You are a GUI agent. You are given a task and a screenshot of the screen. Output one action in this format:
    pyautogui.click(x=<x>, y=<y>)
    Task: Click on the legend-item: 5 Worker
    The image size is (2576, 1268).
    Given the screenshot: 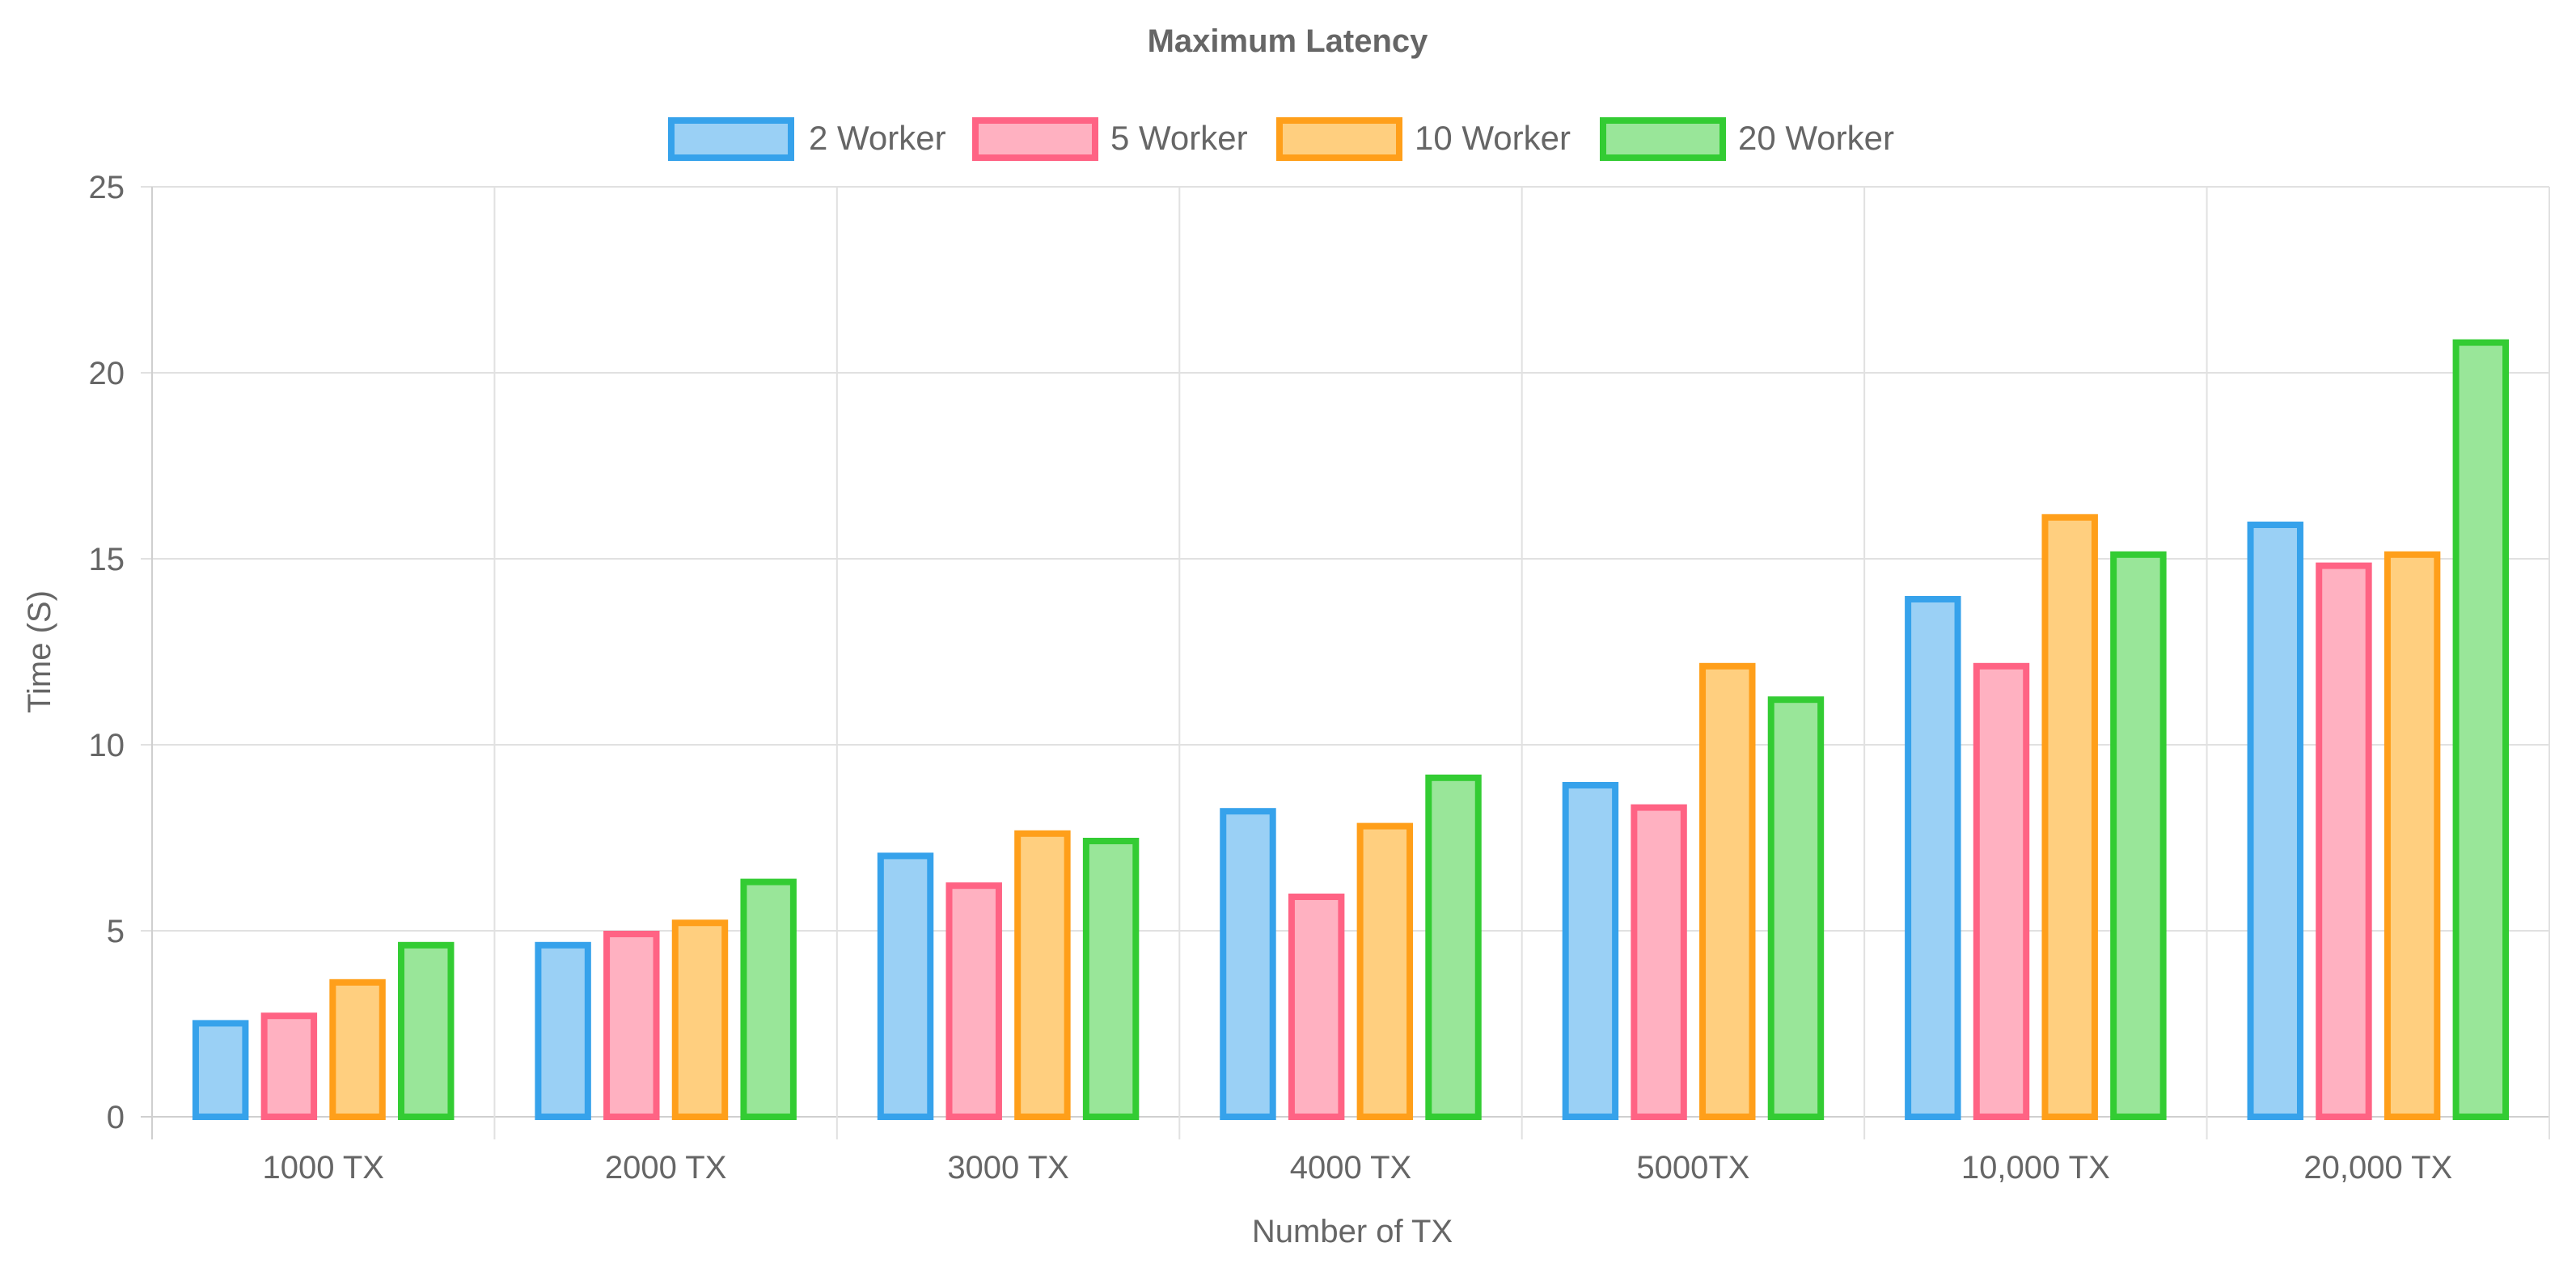 What is the action you would take?
    pyautogui.click(x=1110, y=139)
    